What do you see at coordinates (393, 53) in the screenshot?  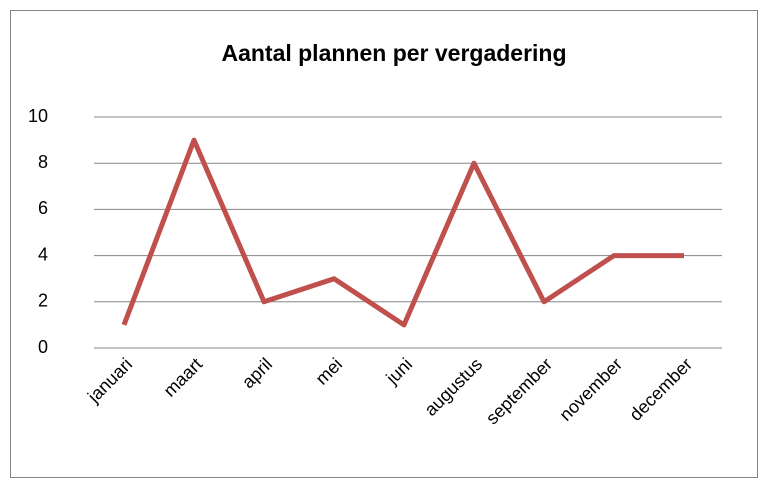 I see `chart-title: Aantal plannen per vergadering` at bounding box center [393, 53].